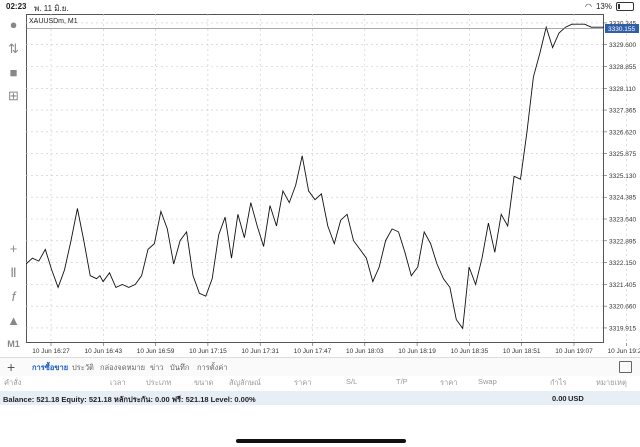 The image size is (640, 447). Describe the element at coordinates (625, 6) in the screenshot. I see `battery-icon` at that location.